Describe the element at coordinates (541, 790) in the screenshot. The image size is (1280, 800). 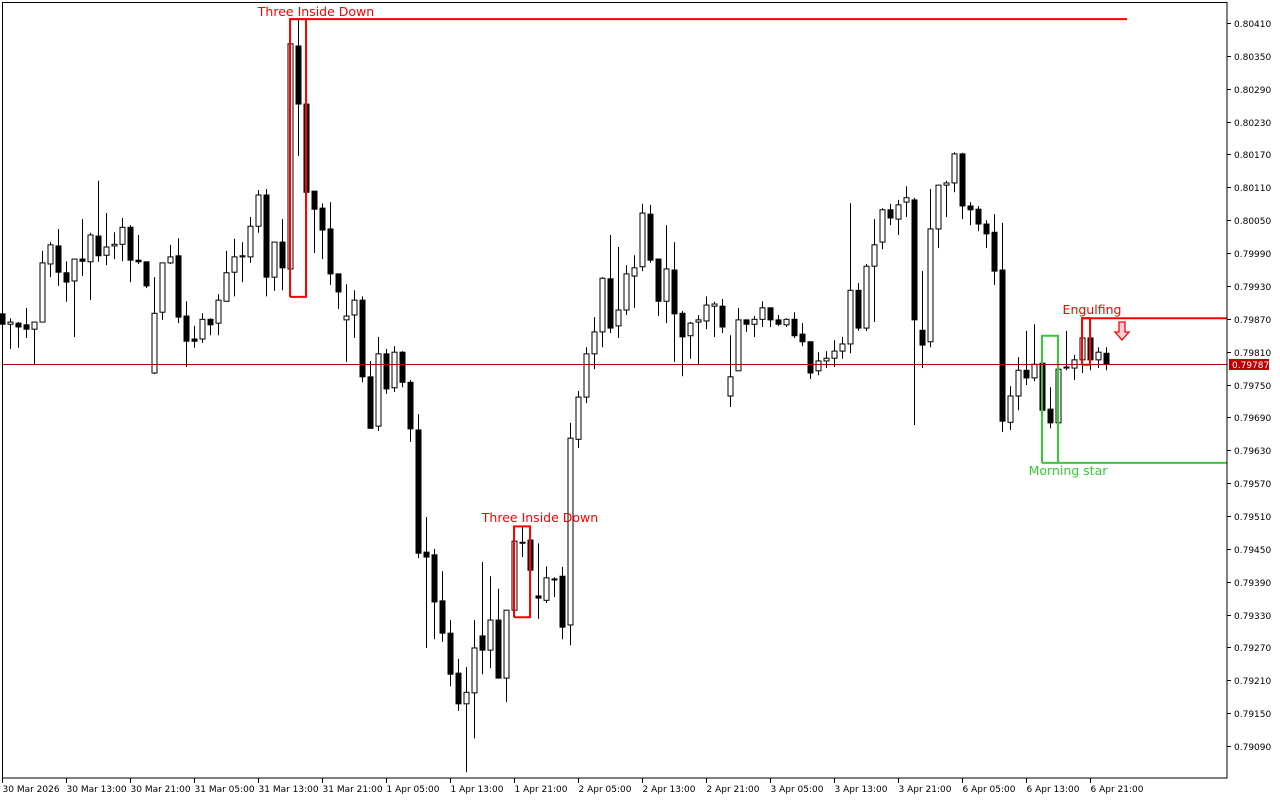
I see `time-tick-label: 1 Apr 21:00` at that location.